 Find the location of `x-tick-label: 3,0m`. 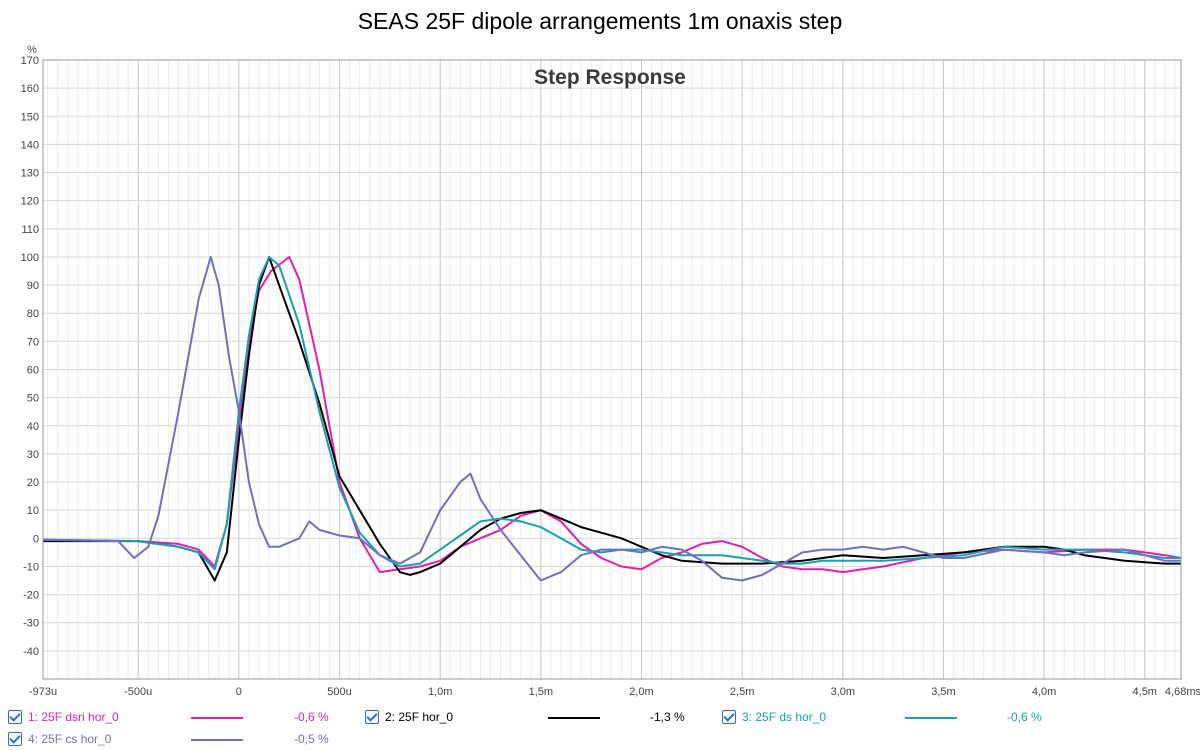

x-tick-label: 3,0m is located at coordinates (843, 692).